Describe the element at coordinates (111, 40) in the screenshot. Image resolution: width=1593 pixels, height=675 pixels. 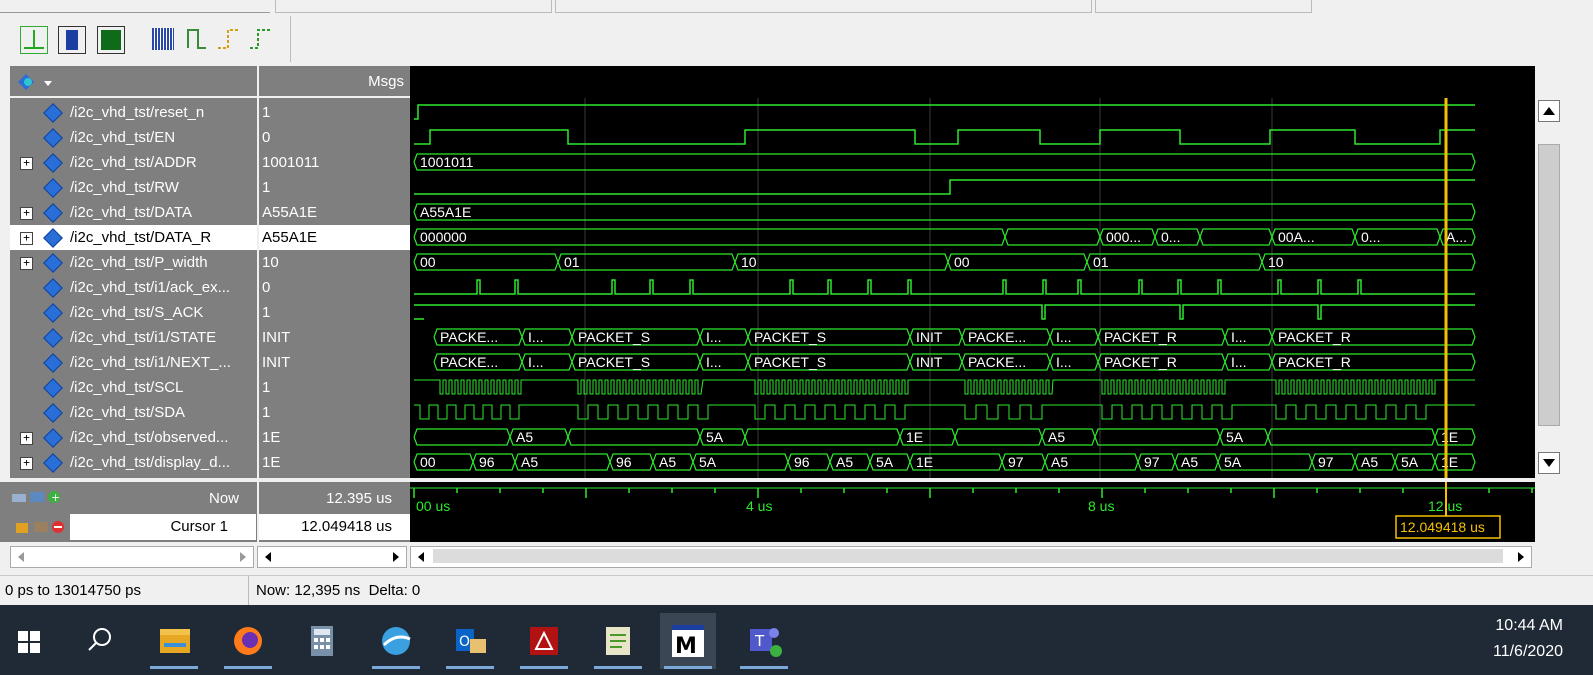
I see `block-icon` at that location.